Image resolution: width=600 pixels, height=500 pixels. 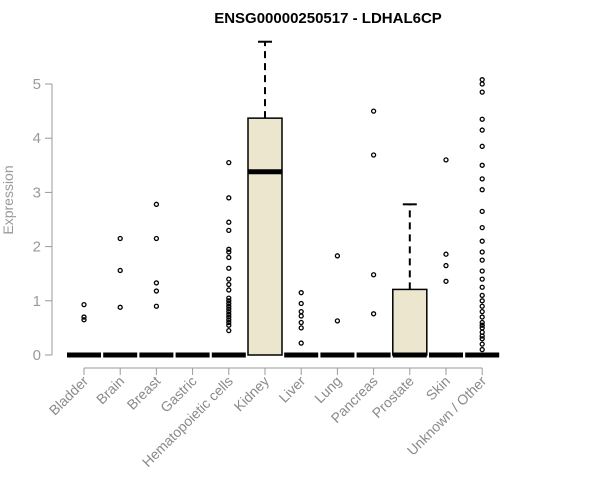 What do you see at coordinates (144, 393) in the screenshot?
I see `x-tick-label: Breast` at bounding box center [144, 393].